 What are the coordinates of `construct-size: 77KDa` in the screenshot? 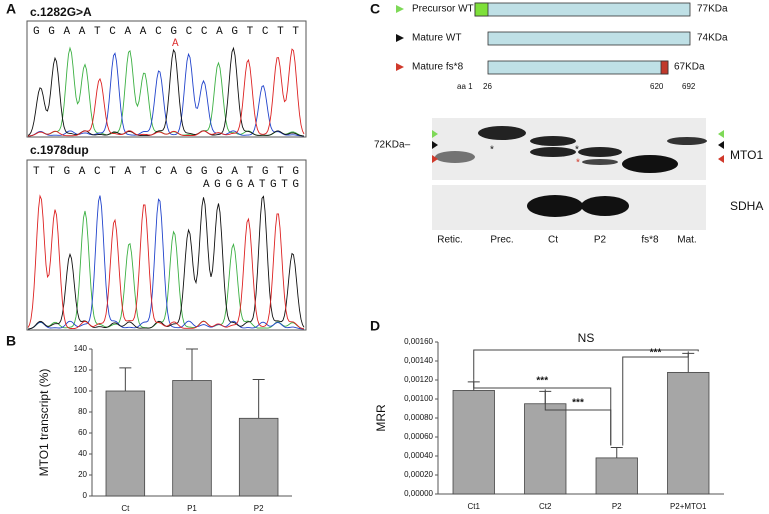 It's located at (712, 9).